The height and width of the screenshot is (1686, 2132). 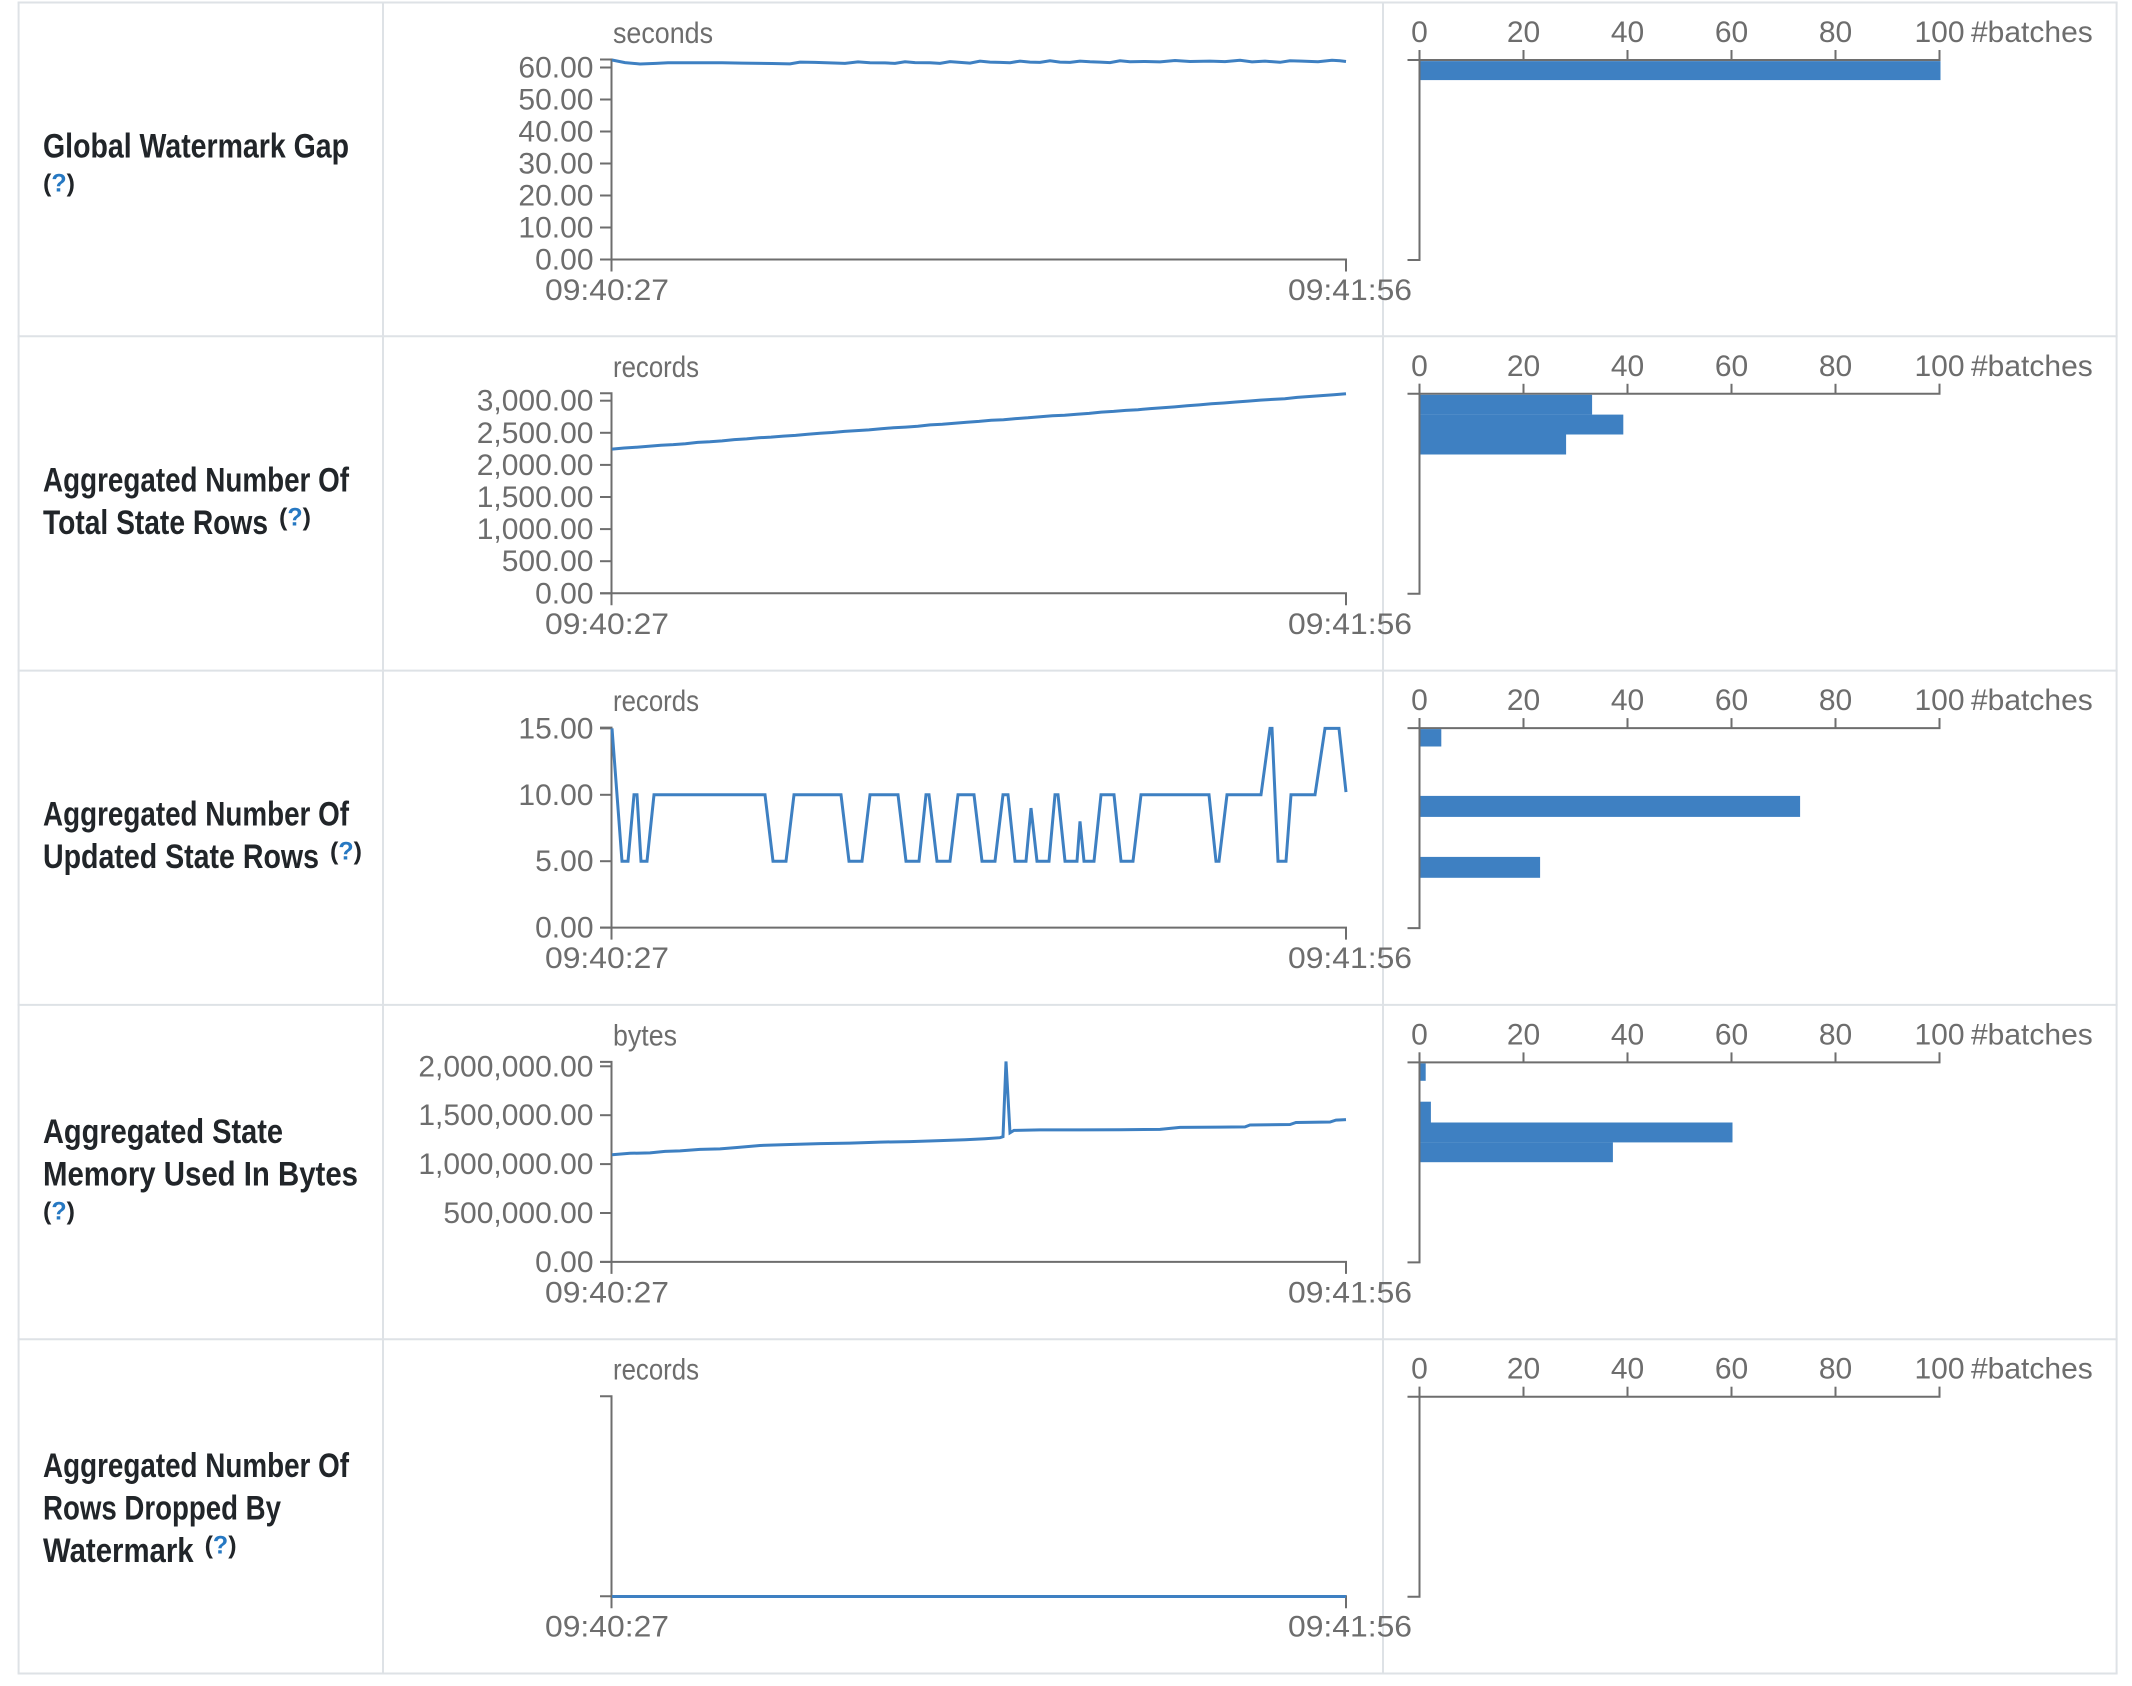 What do you see at coordinates (555, 68) in the screenshot?
I see `svg-text: 60.00` at bounding box center [555, 68].